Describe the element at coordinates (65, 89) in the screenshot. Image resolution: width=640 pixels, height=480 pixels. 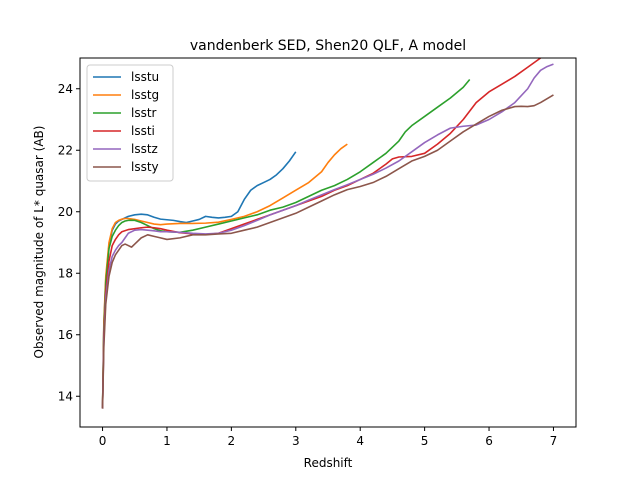
I see `y-tick-label: 24` at that location.